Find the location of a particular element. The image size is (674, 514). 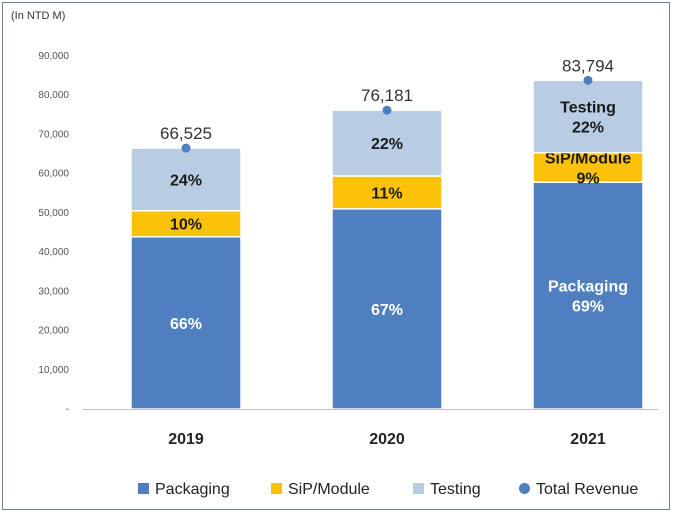

y-tick-label: 70,000 is located at coordinates (53, 134).